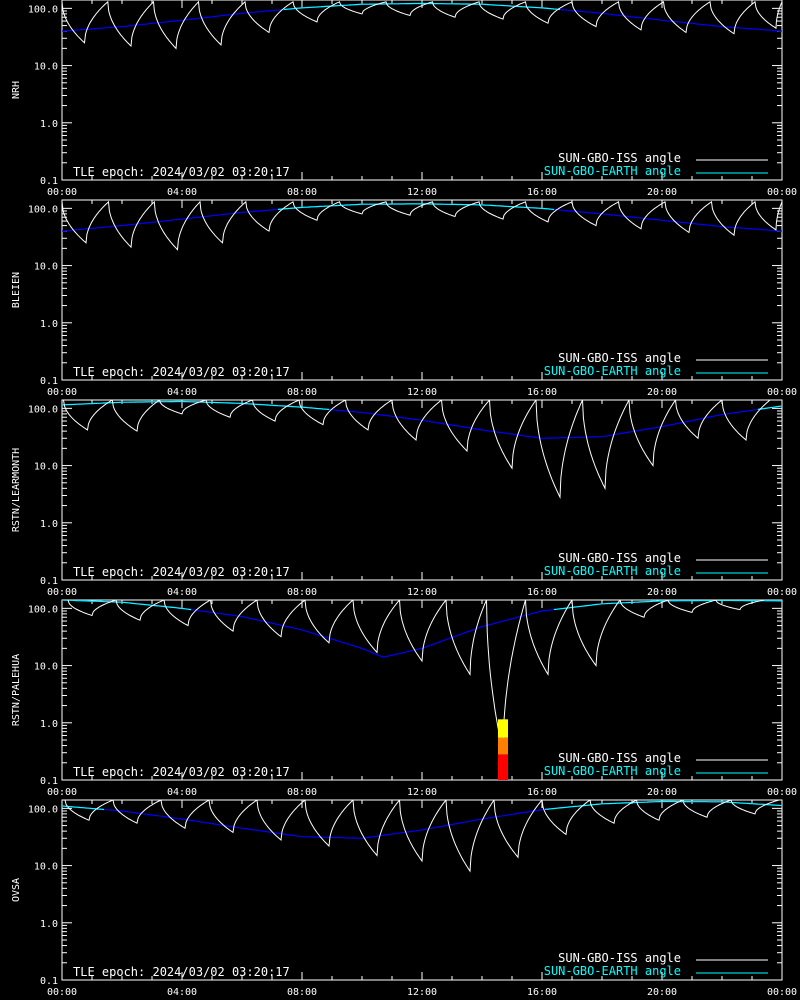 The width and height of the screenshot is (800, 1000). I want to click on earth-angle-line, so click(422, 629).